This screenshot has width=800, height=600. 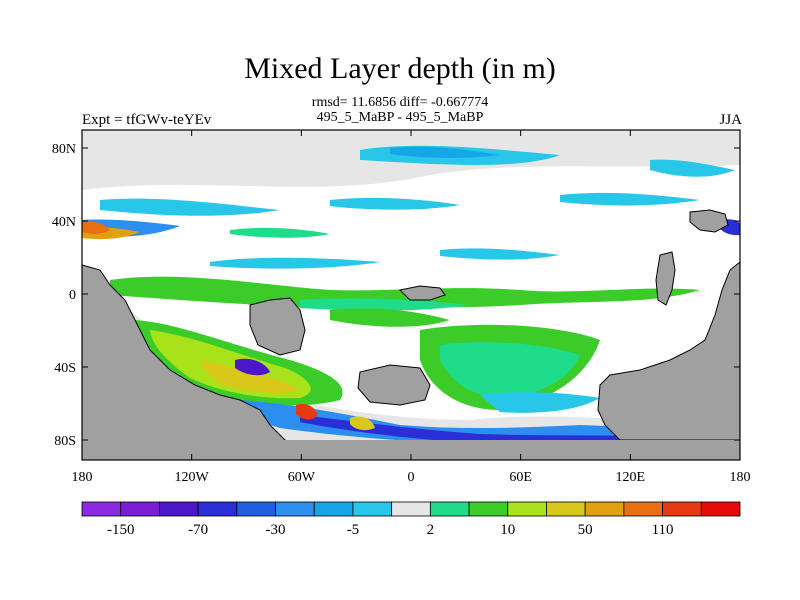 What do you see at coordinates (353, 530) in the screenshot?
I see `colorbar-label: -5` at bounding box center [353, 530].